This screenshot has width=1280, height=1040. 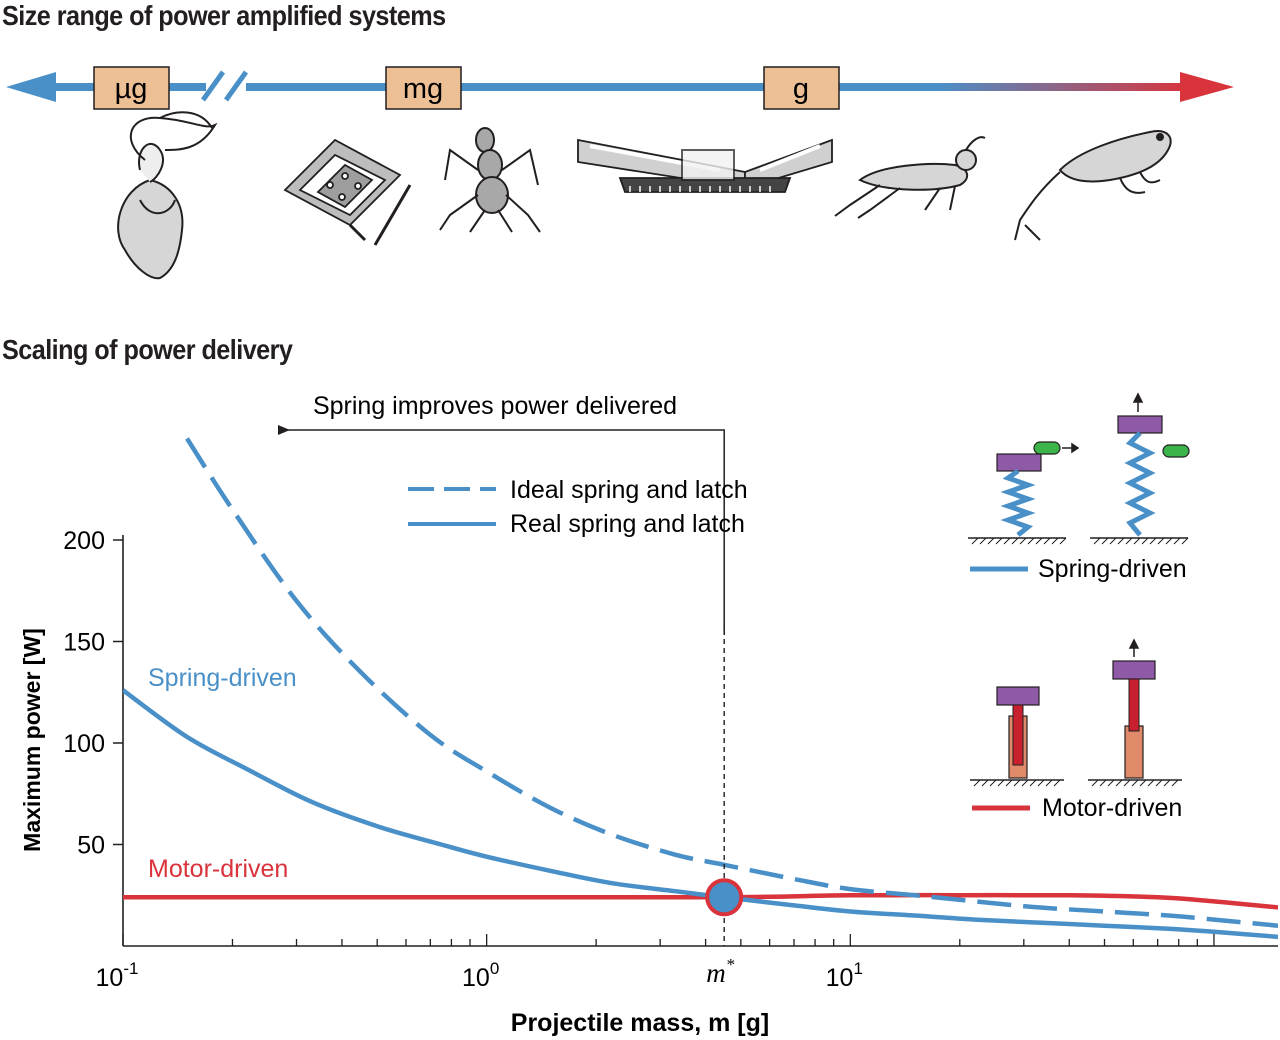 I want to click on motor-driven-curve-label: Motor-driven, so click(x=218, y=869).